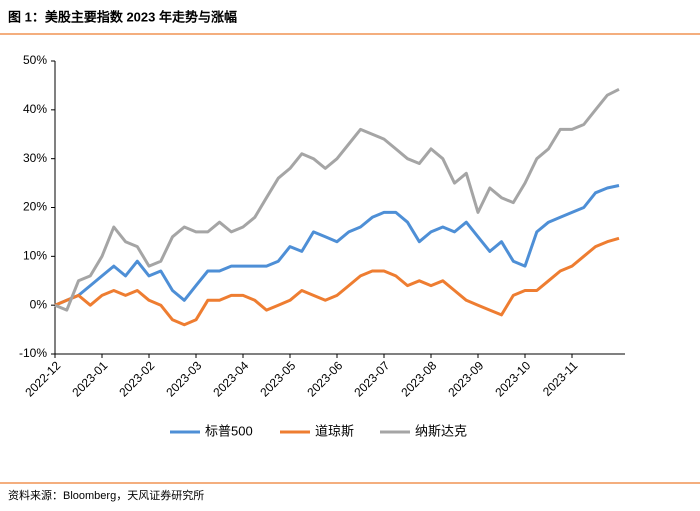 The image size is (700, 511). What do you see at coordinates (441, 430) in the screenshot?
I see `legend-label: 纳斯达克` at bounding box center [441, 430].